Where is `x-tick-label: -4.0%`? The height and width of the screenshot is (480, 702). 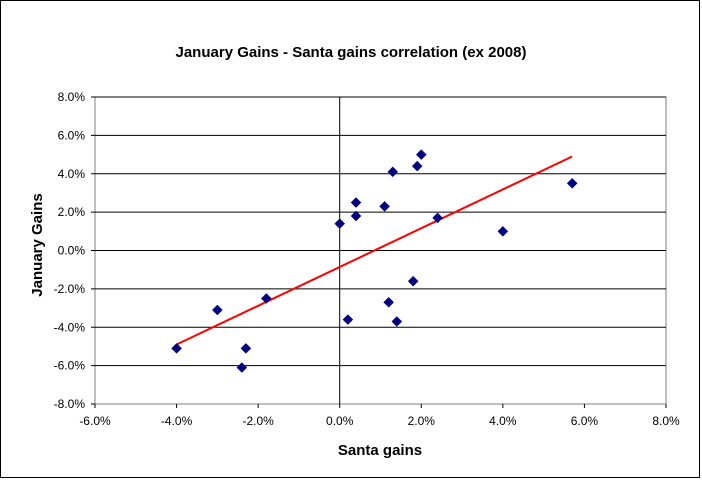 x-tick-label: -4.0% is located at coordinates (177, 421).